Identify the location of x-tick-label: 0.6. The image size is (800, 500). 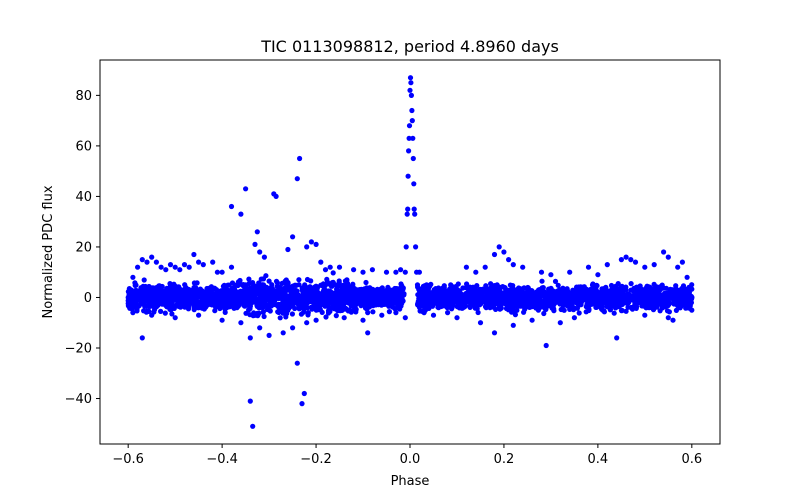
(691, 459).